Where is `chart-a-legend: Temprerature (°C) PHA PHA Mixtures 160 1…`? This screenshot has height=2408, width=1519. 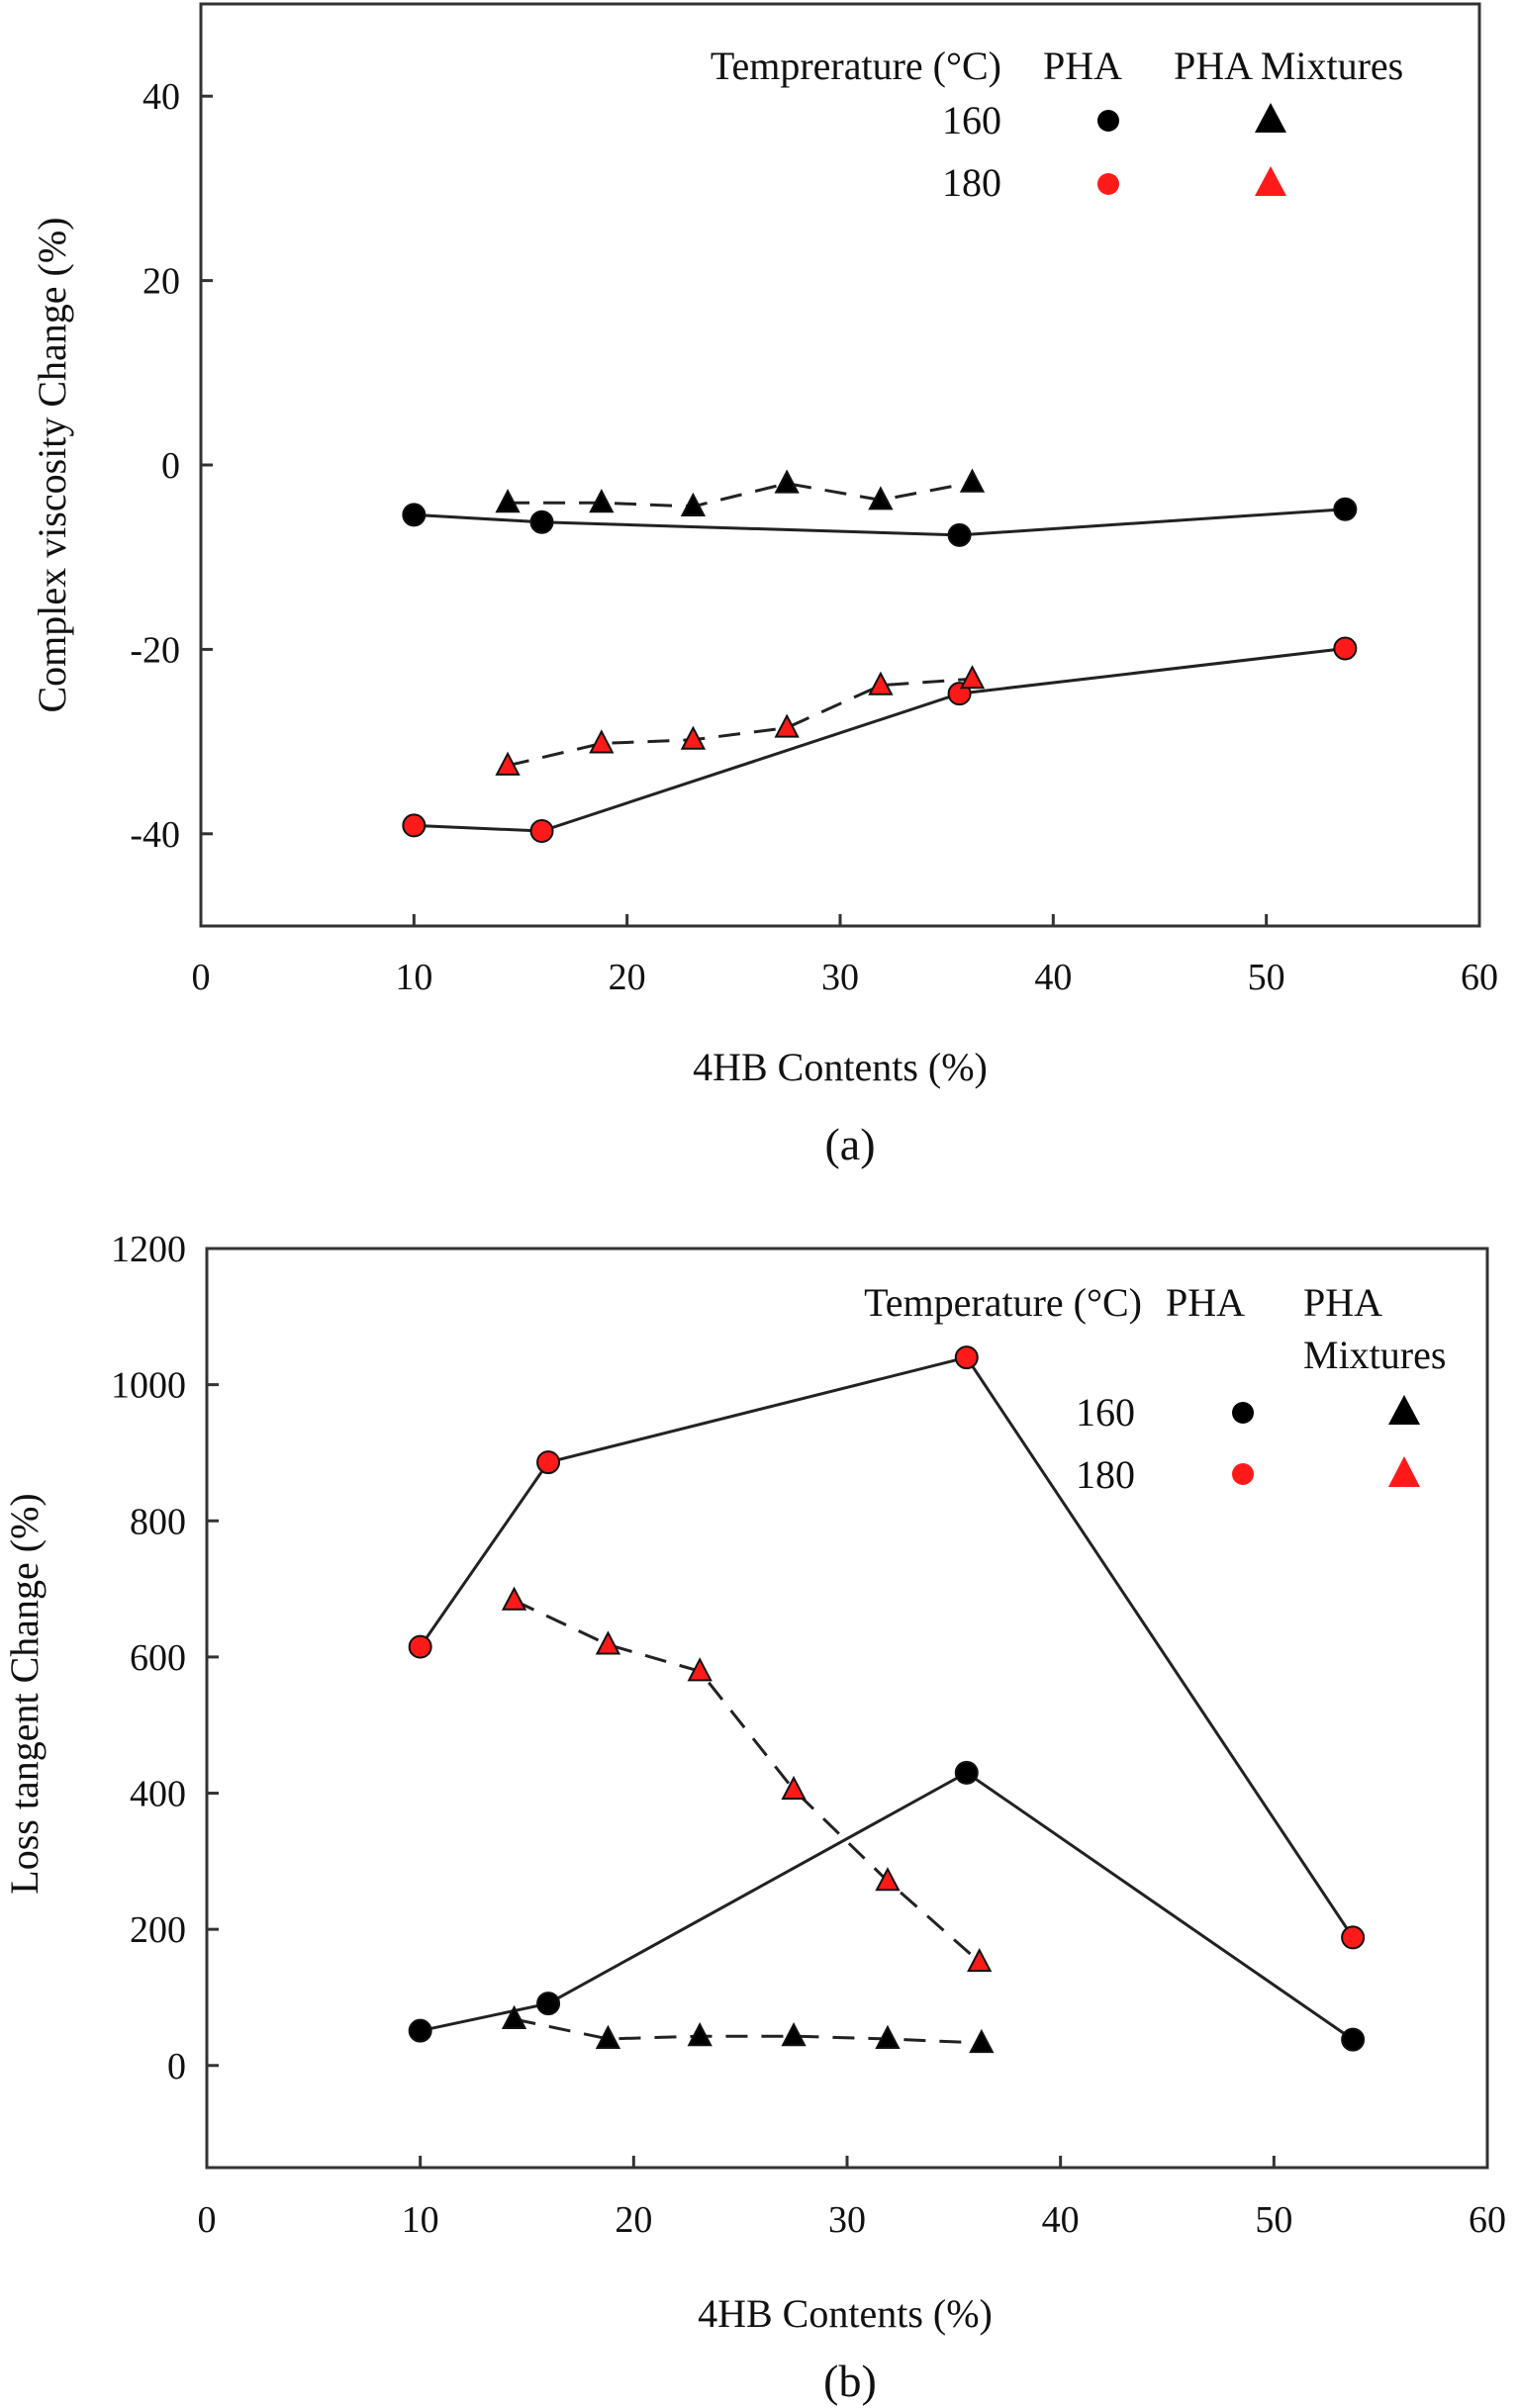 chart-a-legend: Temprerature (°C) PHA PHA Mixtures 160 1… is located at coordinates (1057, 124).